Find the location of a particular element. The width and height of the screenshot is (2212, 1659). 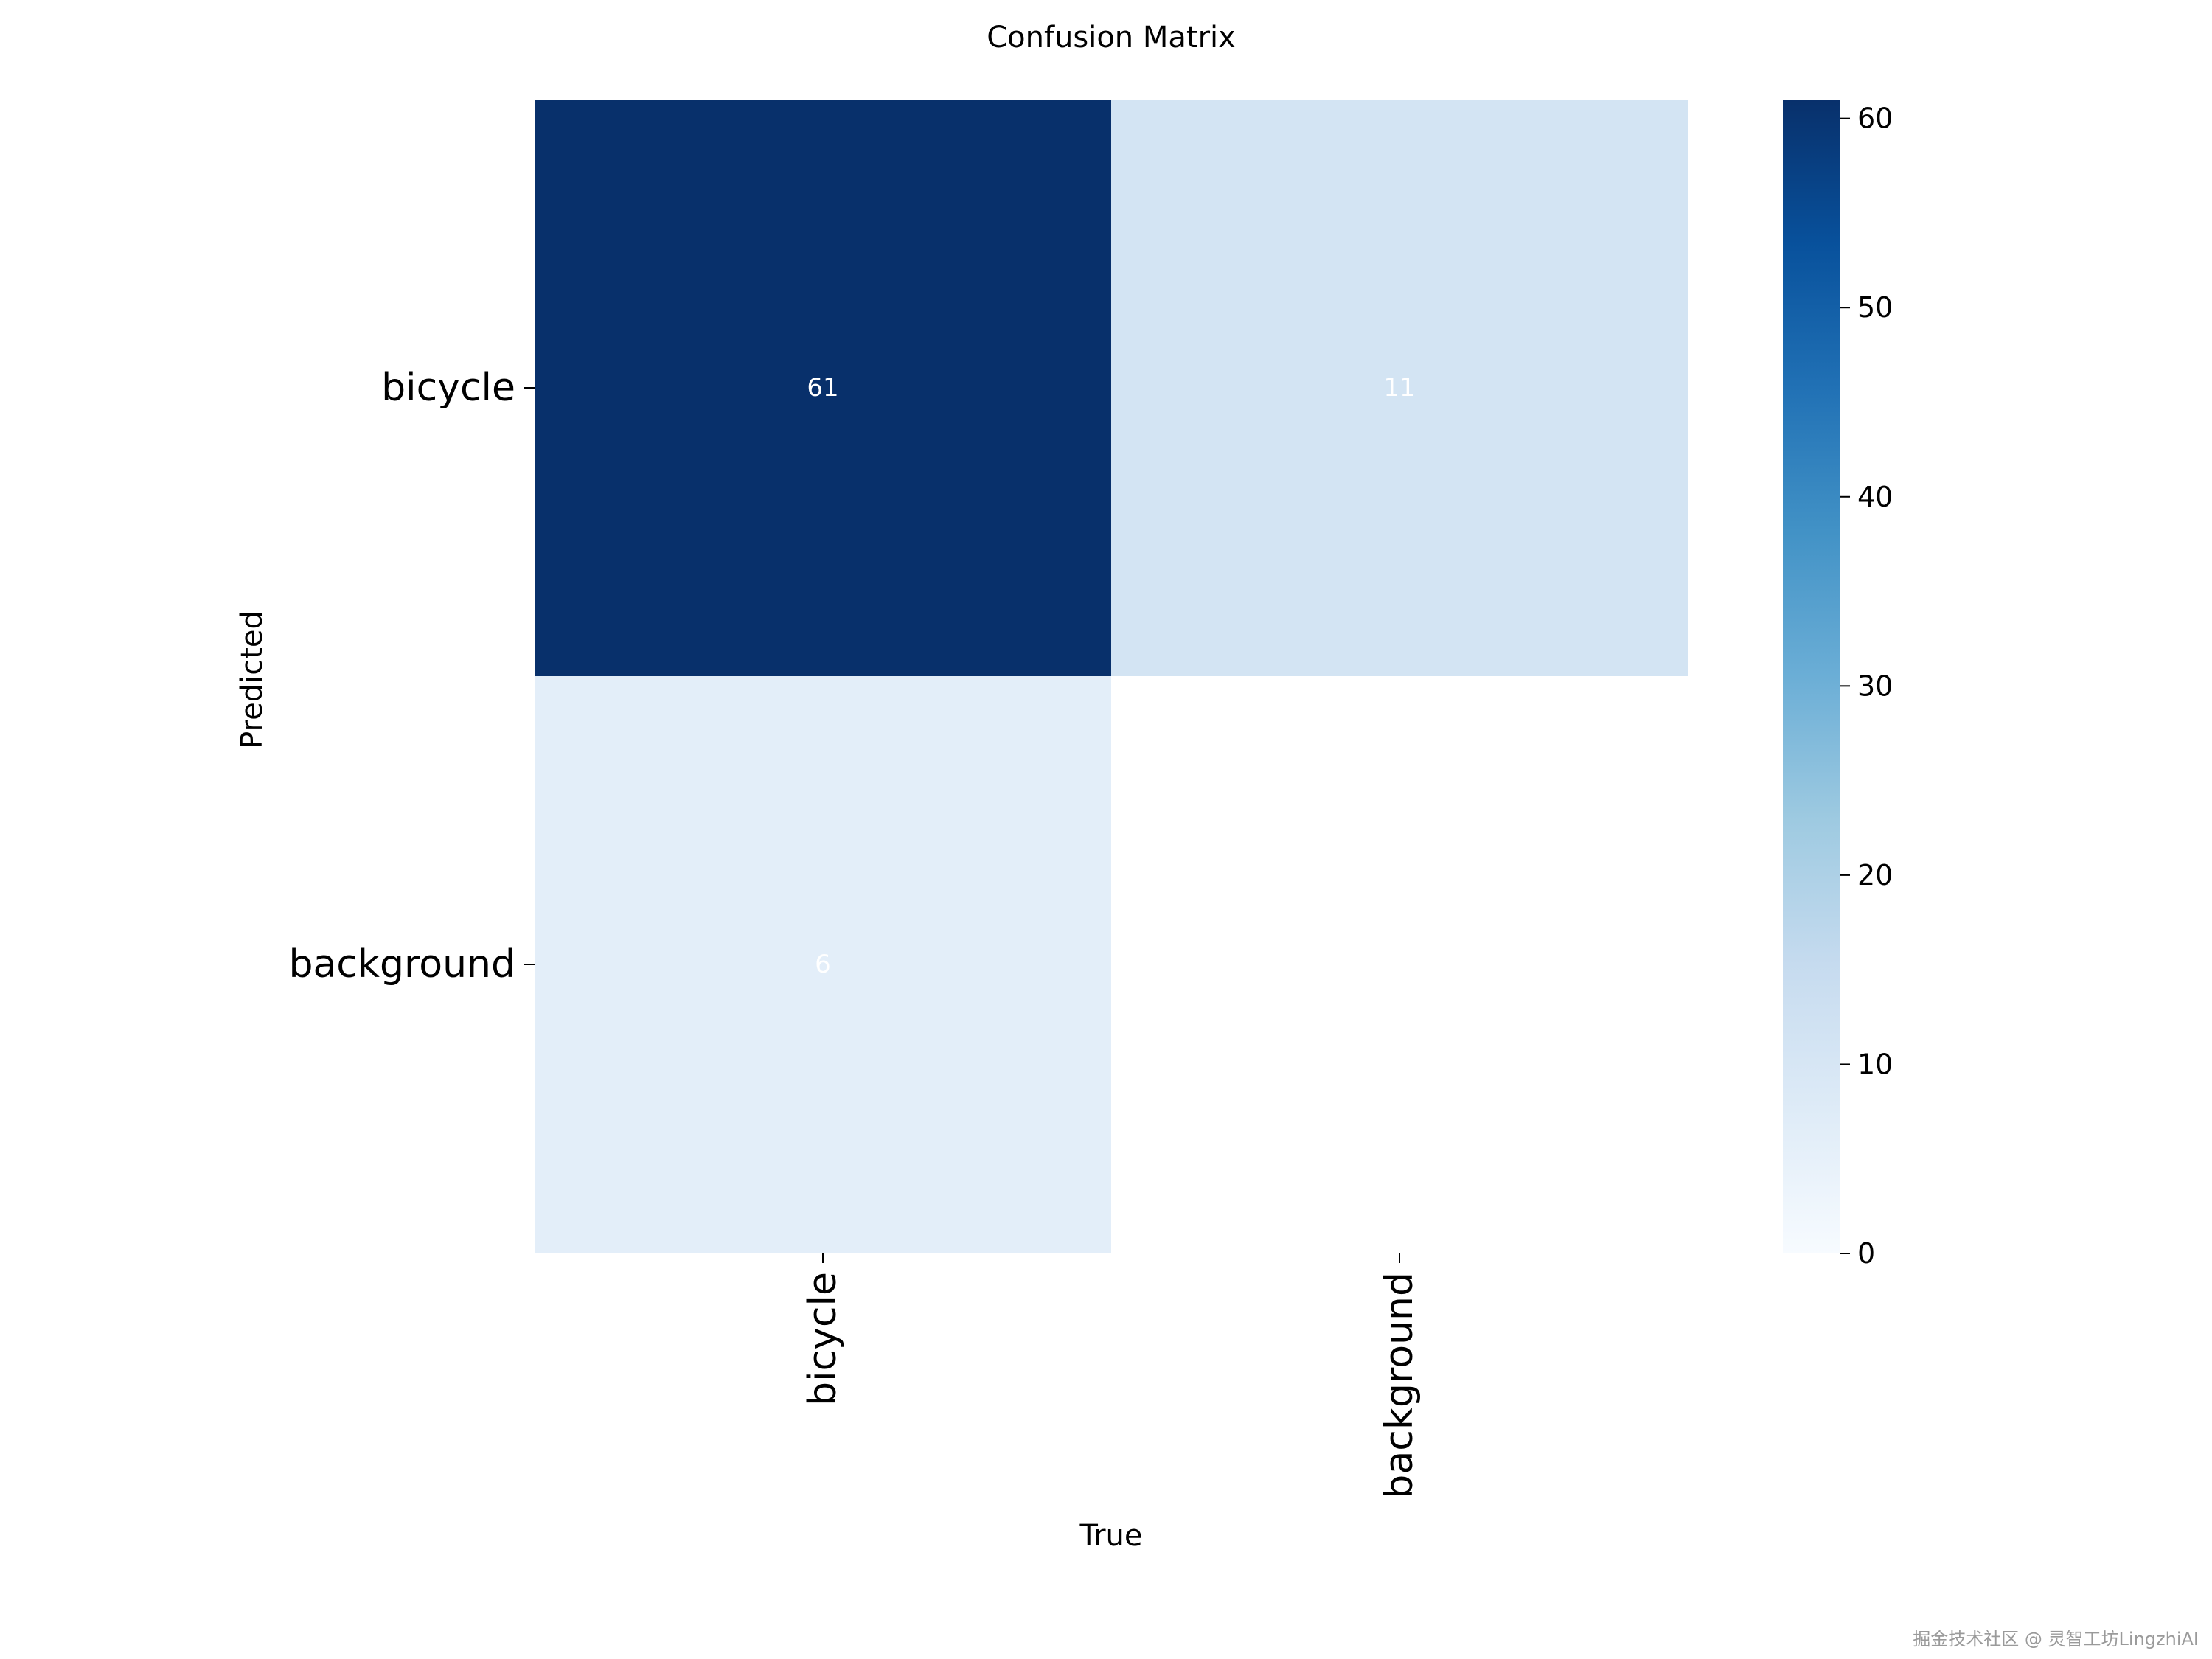

colorbar-gradient is located at coordinates (1811, 676).